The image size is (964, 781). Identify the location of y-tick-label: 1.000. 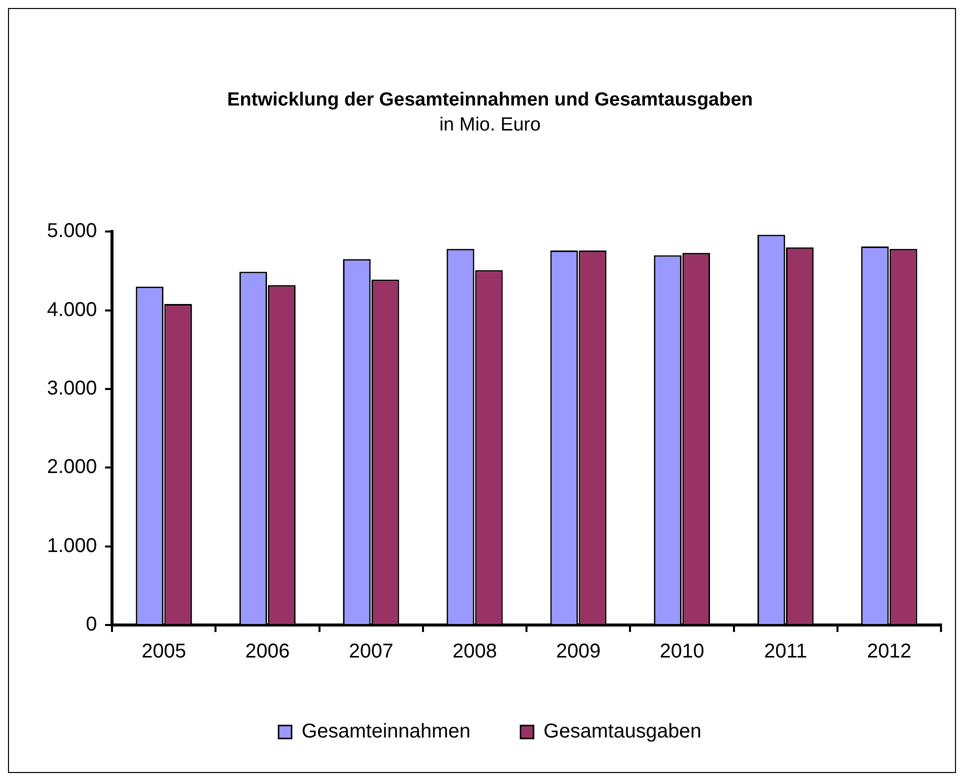
(72, 545).